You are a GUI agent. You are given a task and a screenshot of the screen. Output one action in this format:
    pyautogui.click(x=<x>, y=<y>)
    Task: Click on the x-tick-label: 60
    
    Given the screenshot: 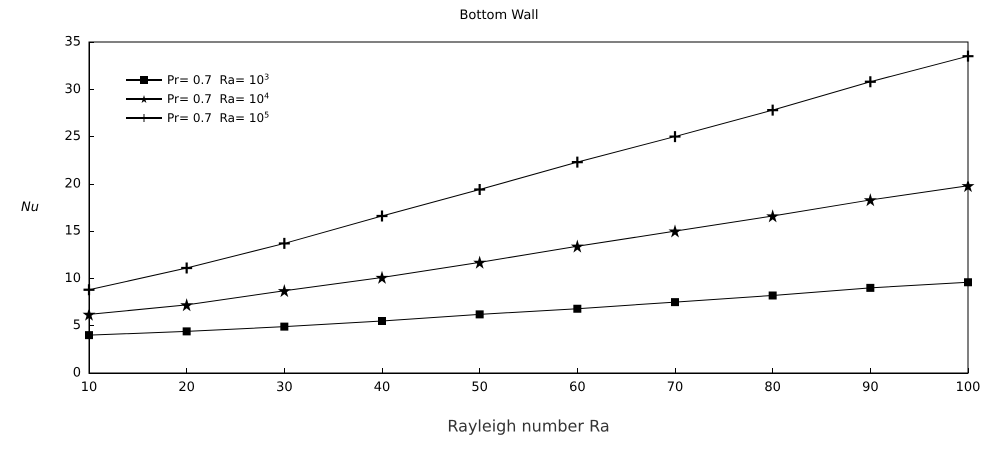 What is the action you would take?
    pyautogui.click(x=577, y=387)
    